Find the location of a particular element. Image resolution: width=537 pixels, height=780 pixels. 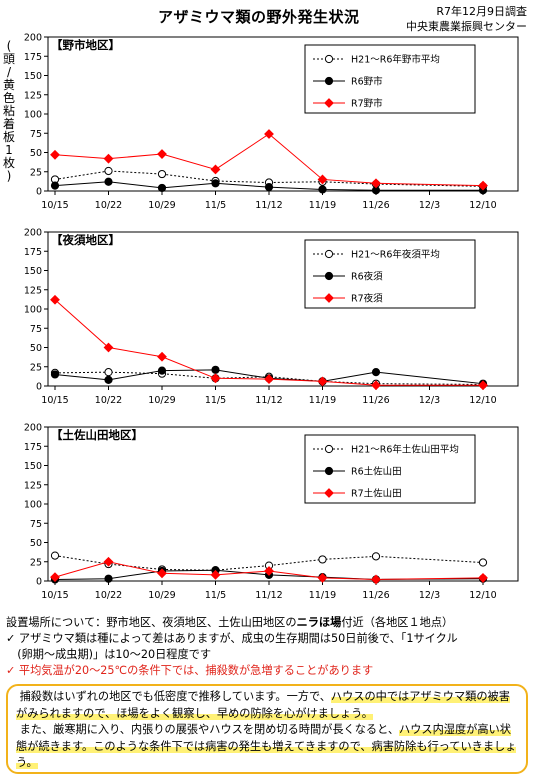

survey-date: R7年12月9日調査 is located at coordinates (481, 11).